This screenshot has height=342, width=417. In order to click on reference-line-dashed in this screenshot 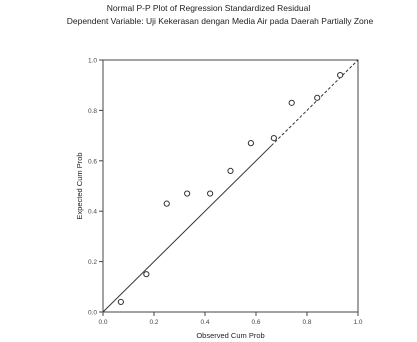, I will do `click(314, 103)`.